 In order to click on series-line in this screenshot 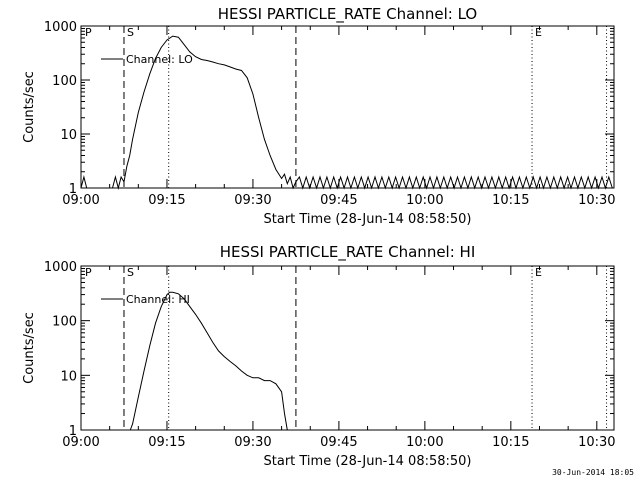, I will do `click(208, 361)`.